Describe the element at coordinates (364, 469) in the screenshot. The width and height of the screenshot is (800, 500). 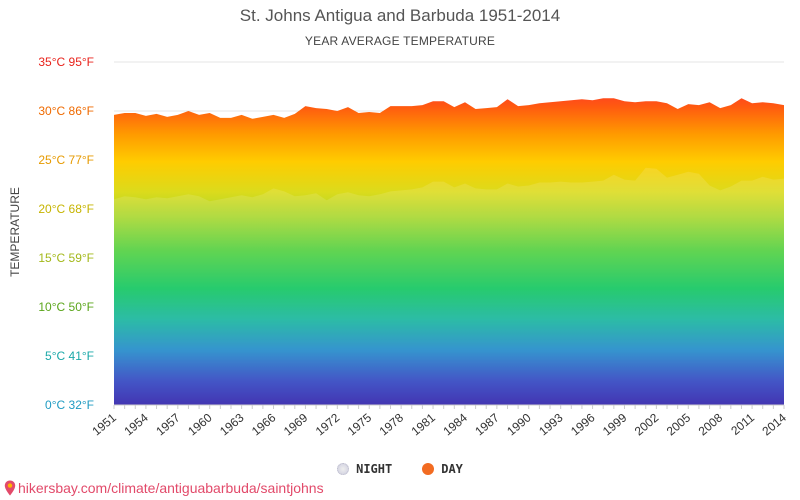
I see `legend-item-night: NIGHT` at that location.